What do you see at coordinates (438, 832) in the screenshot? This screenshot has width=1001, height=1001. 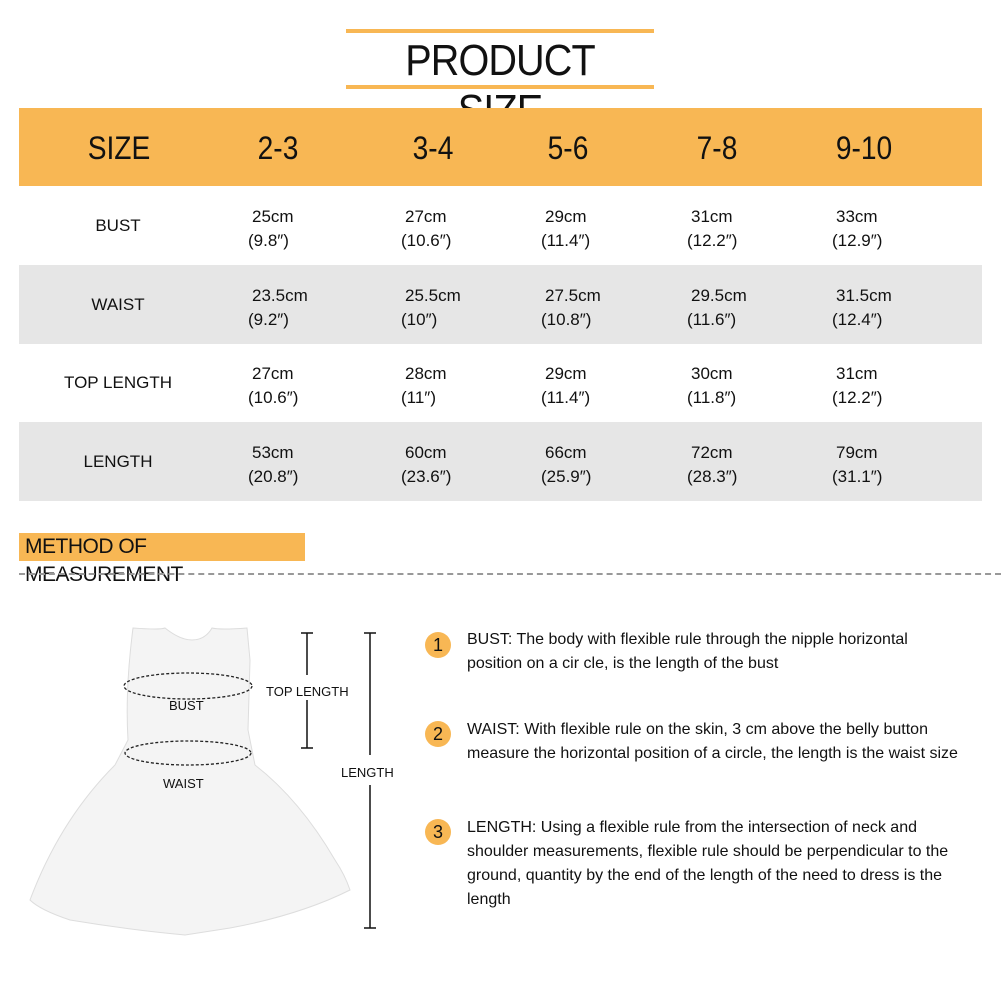 I see `step-3-badge: 3` at bounding box center [438, 832].